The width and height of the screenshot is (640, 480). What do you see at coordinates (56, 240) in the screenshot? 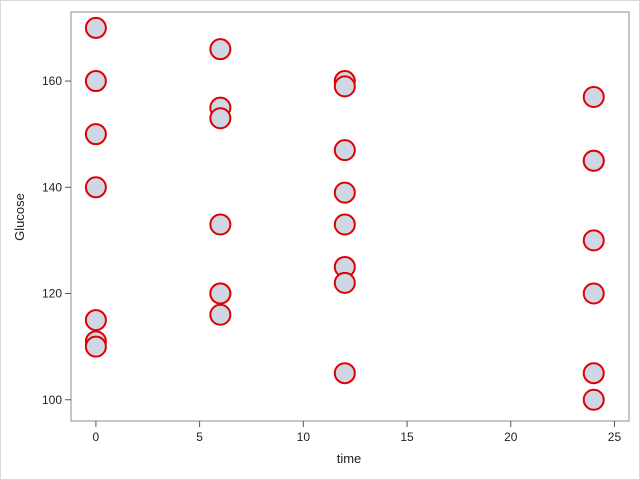
I see `y-axis: 100 120 140 160` at bounding box center [56, 240].